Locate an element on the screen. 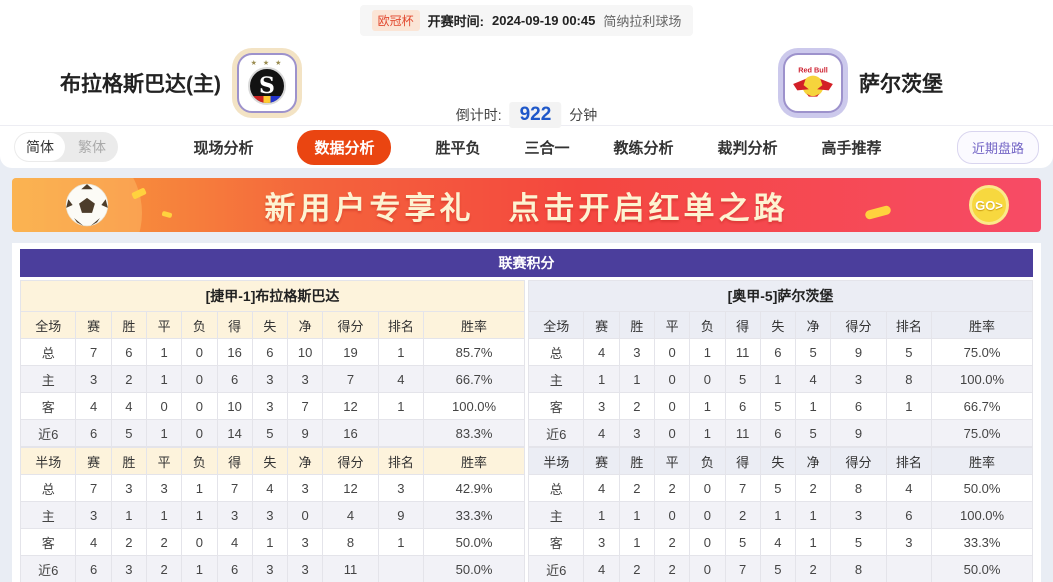 Image resolution: width=1053 pixels, height=582 pixels. table-row: 客 3 2 0 1 6 5 1 6 1 66.7% is located at coordinates (780, 406).